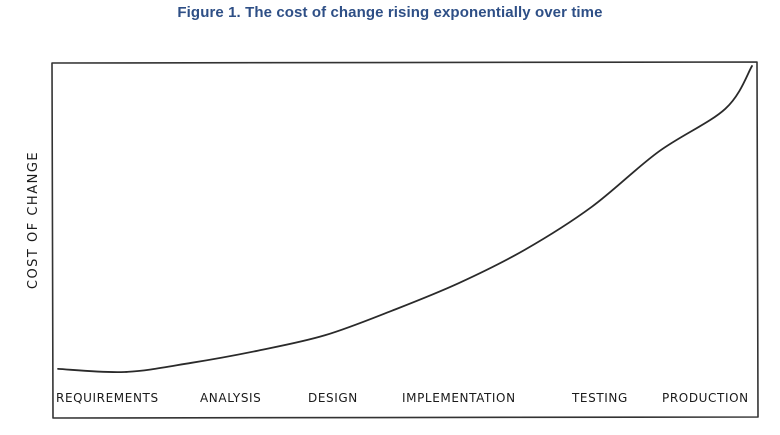 This screenshot has height=435, width=780. I want to click on x-category-label: IMPLEMENTATION, so click(459, 398).